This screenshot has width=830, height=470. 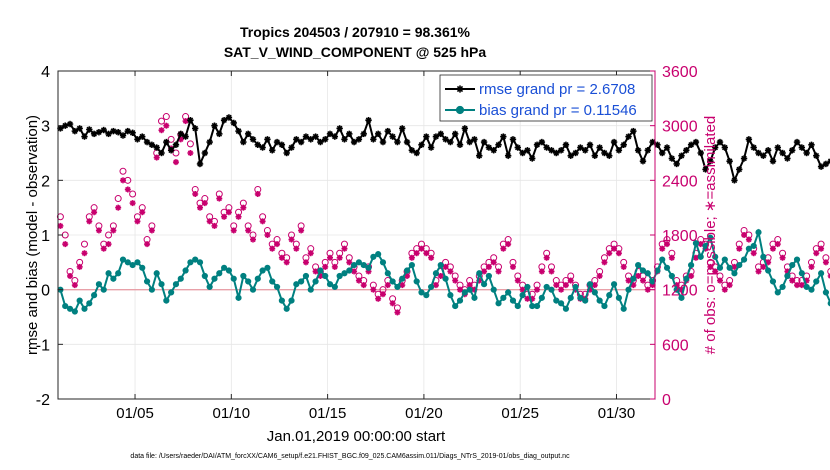 What do you see at coordinates (424, 413) in the screenshot?
I see `x-tick-label: 01/20` at bounding box center [424, 413].